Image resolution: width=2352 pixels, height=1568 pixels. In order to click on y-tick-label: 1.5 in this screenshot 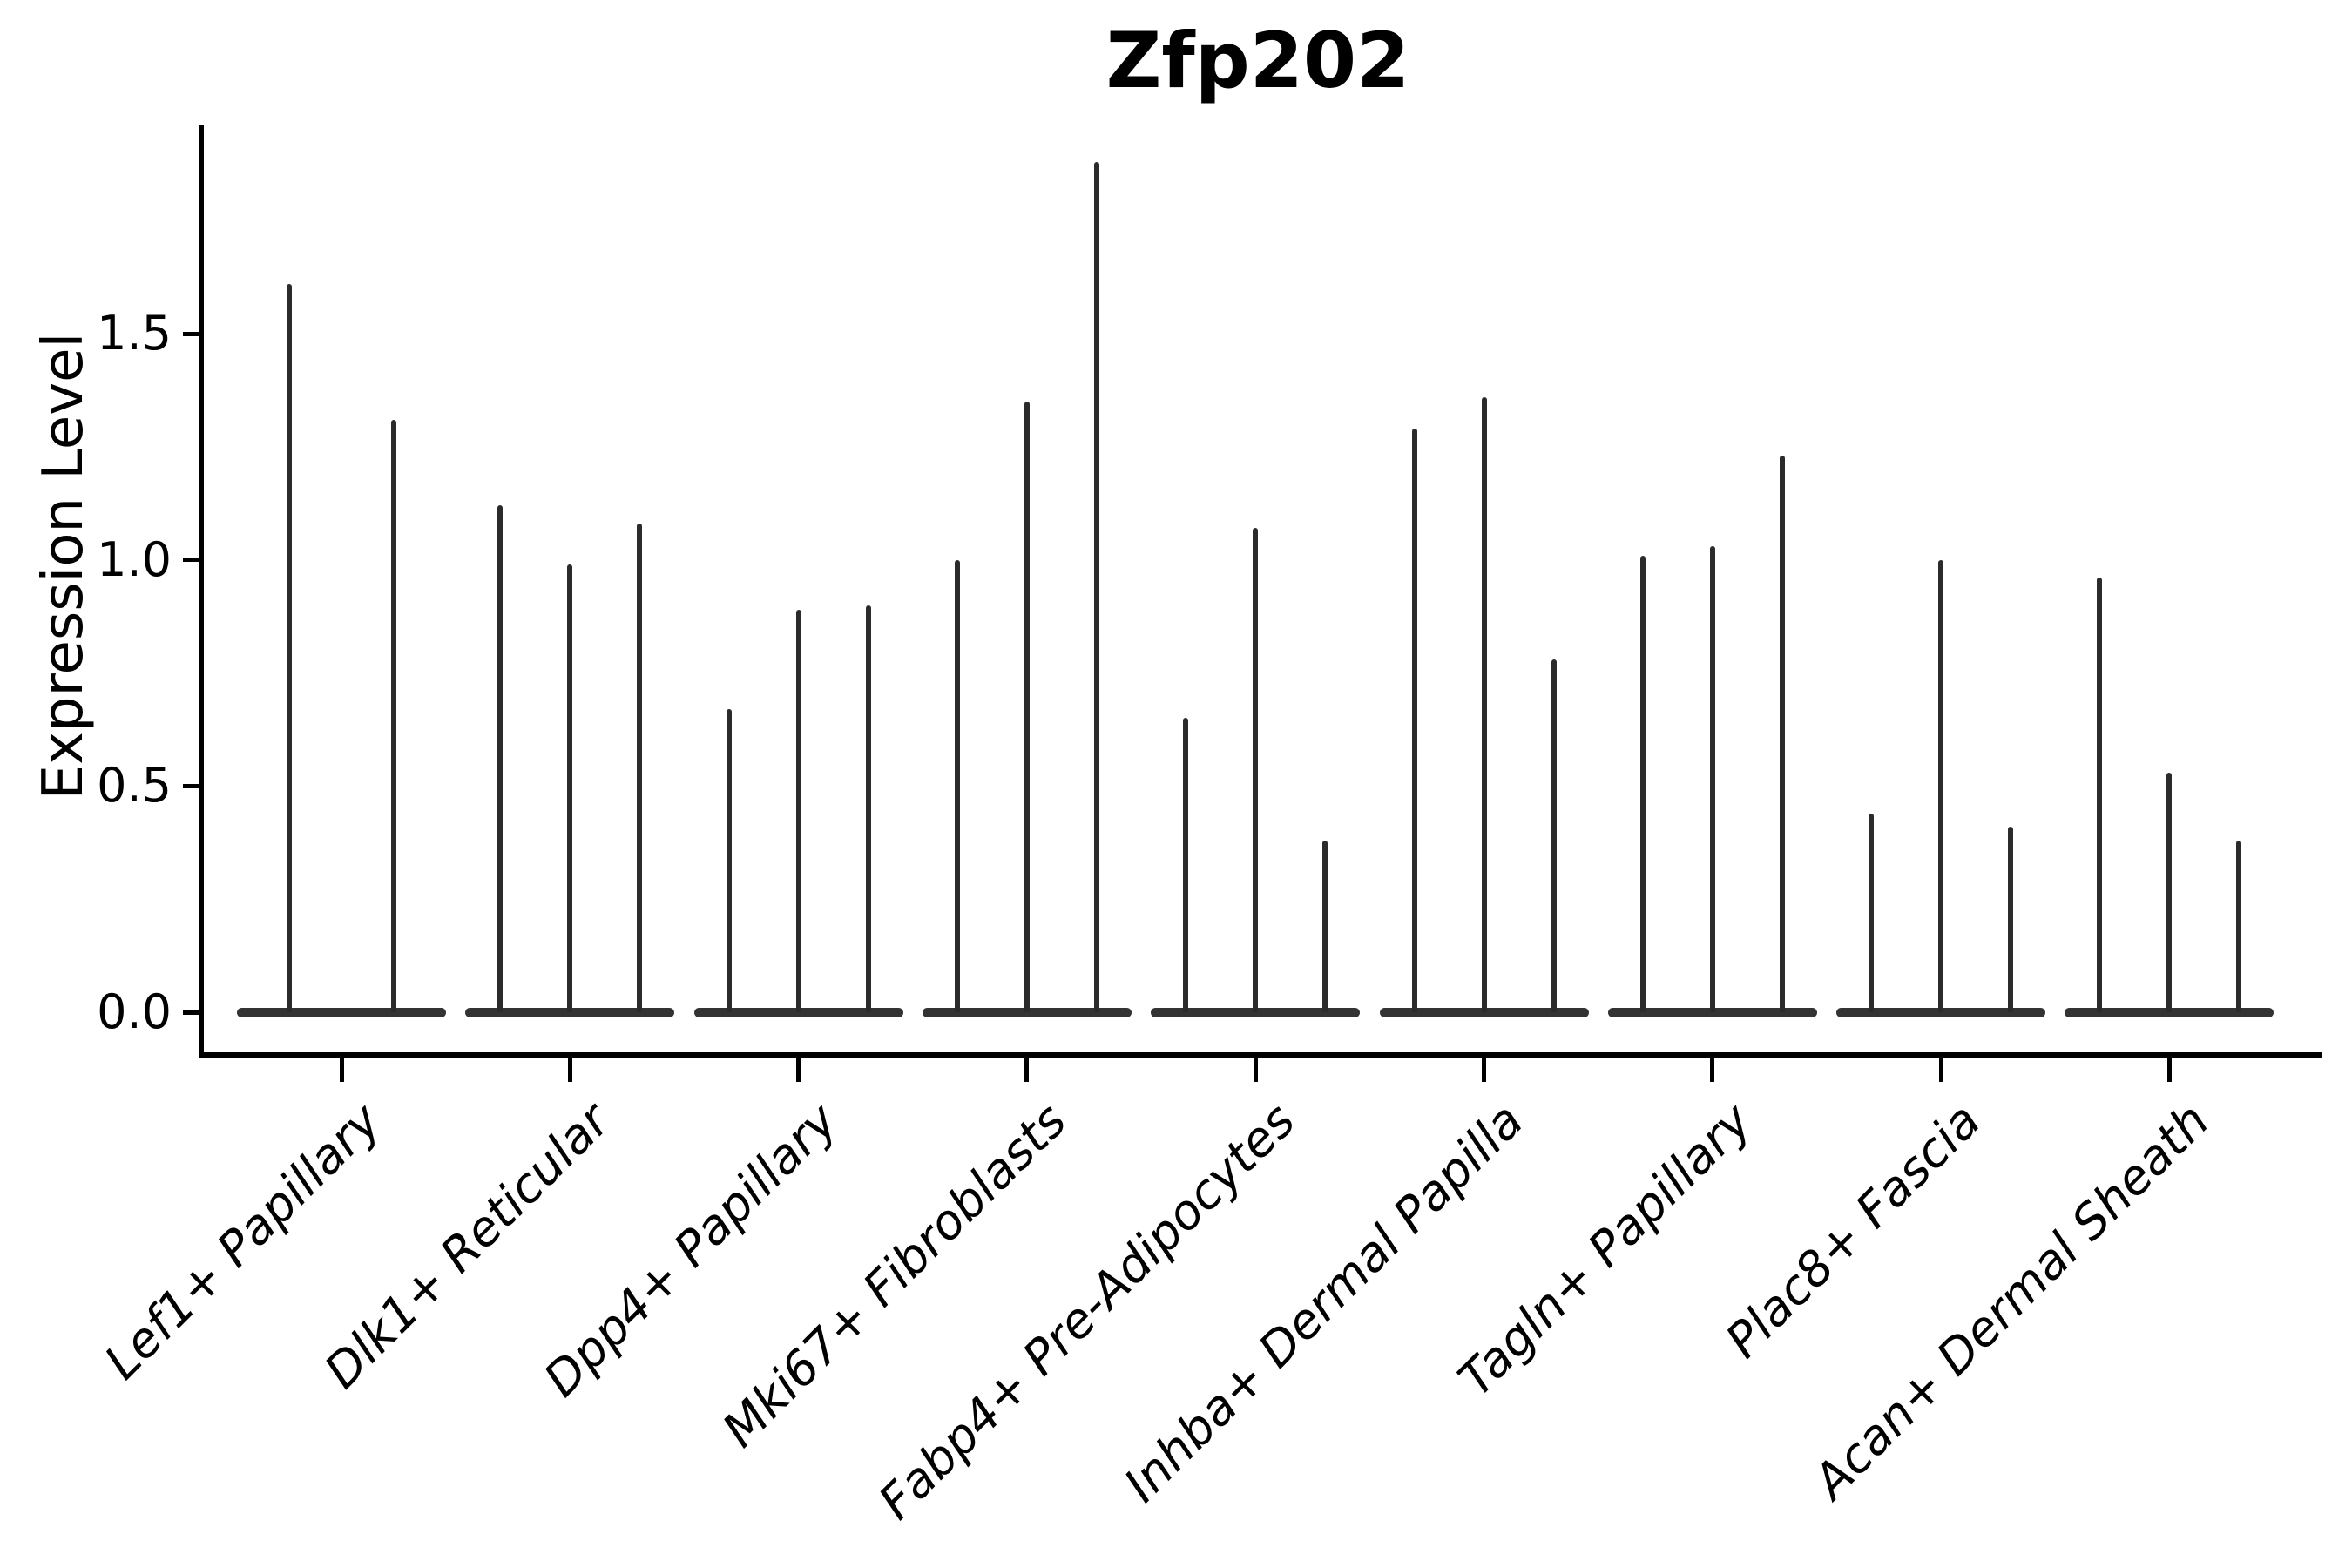, I will do `click(134, 334)`.